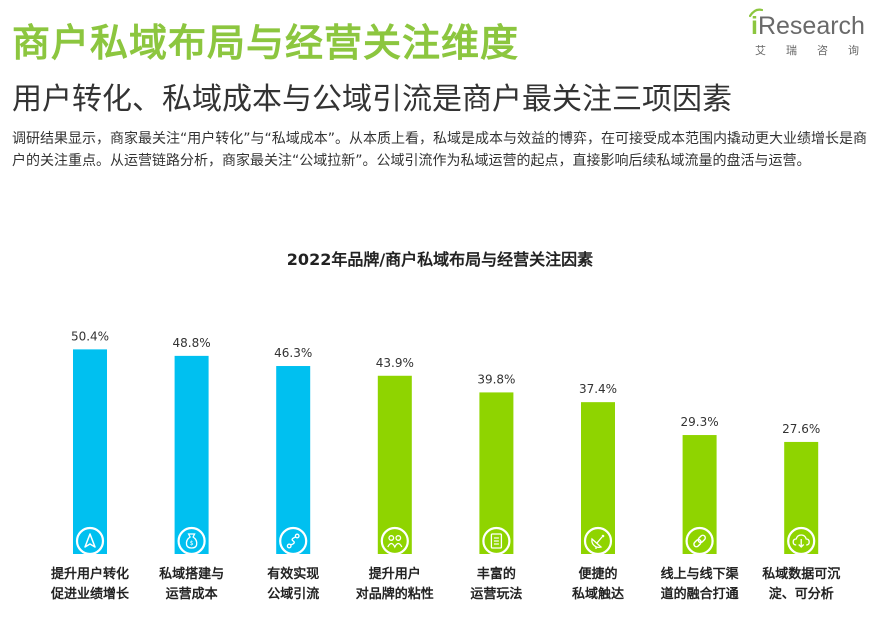 This screenshot has height=622, width=880. Describe the element at coordinates (801, 594) in the screenshot. I see `category-label: 淀、可分析` at that location.